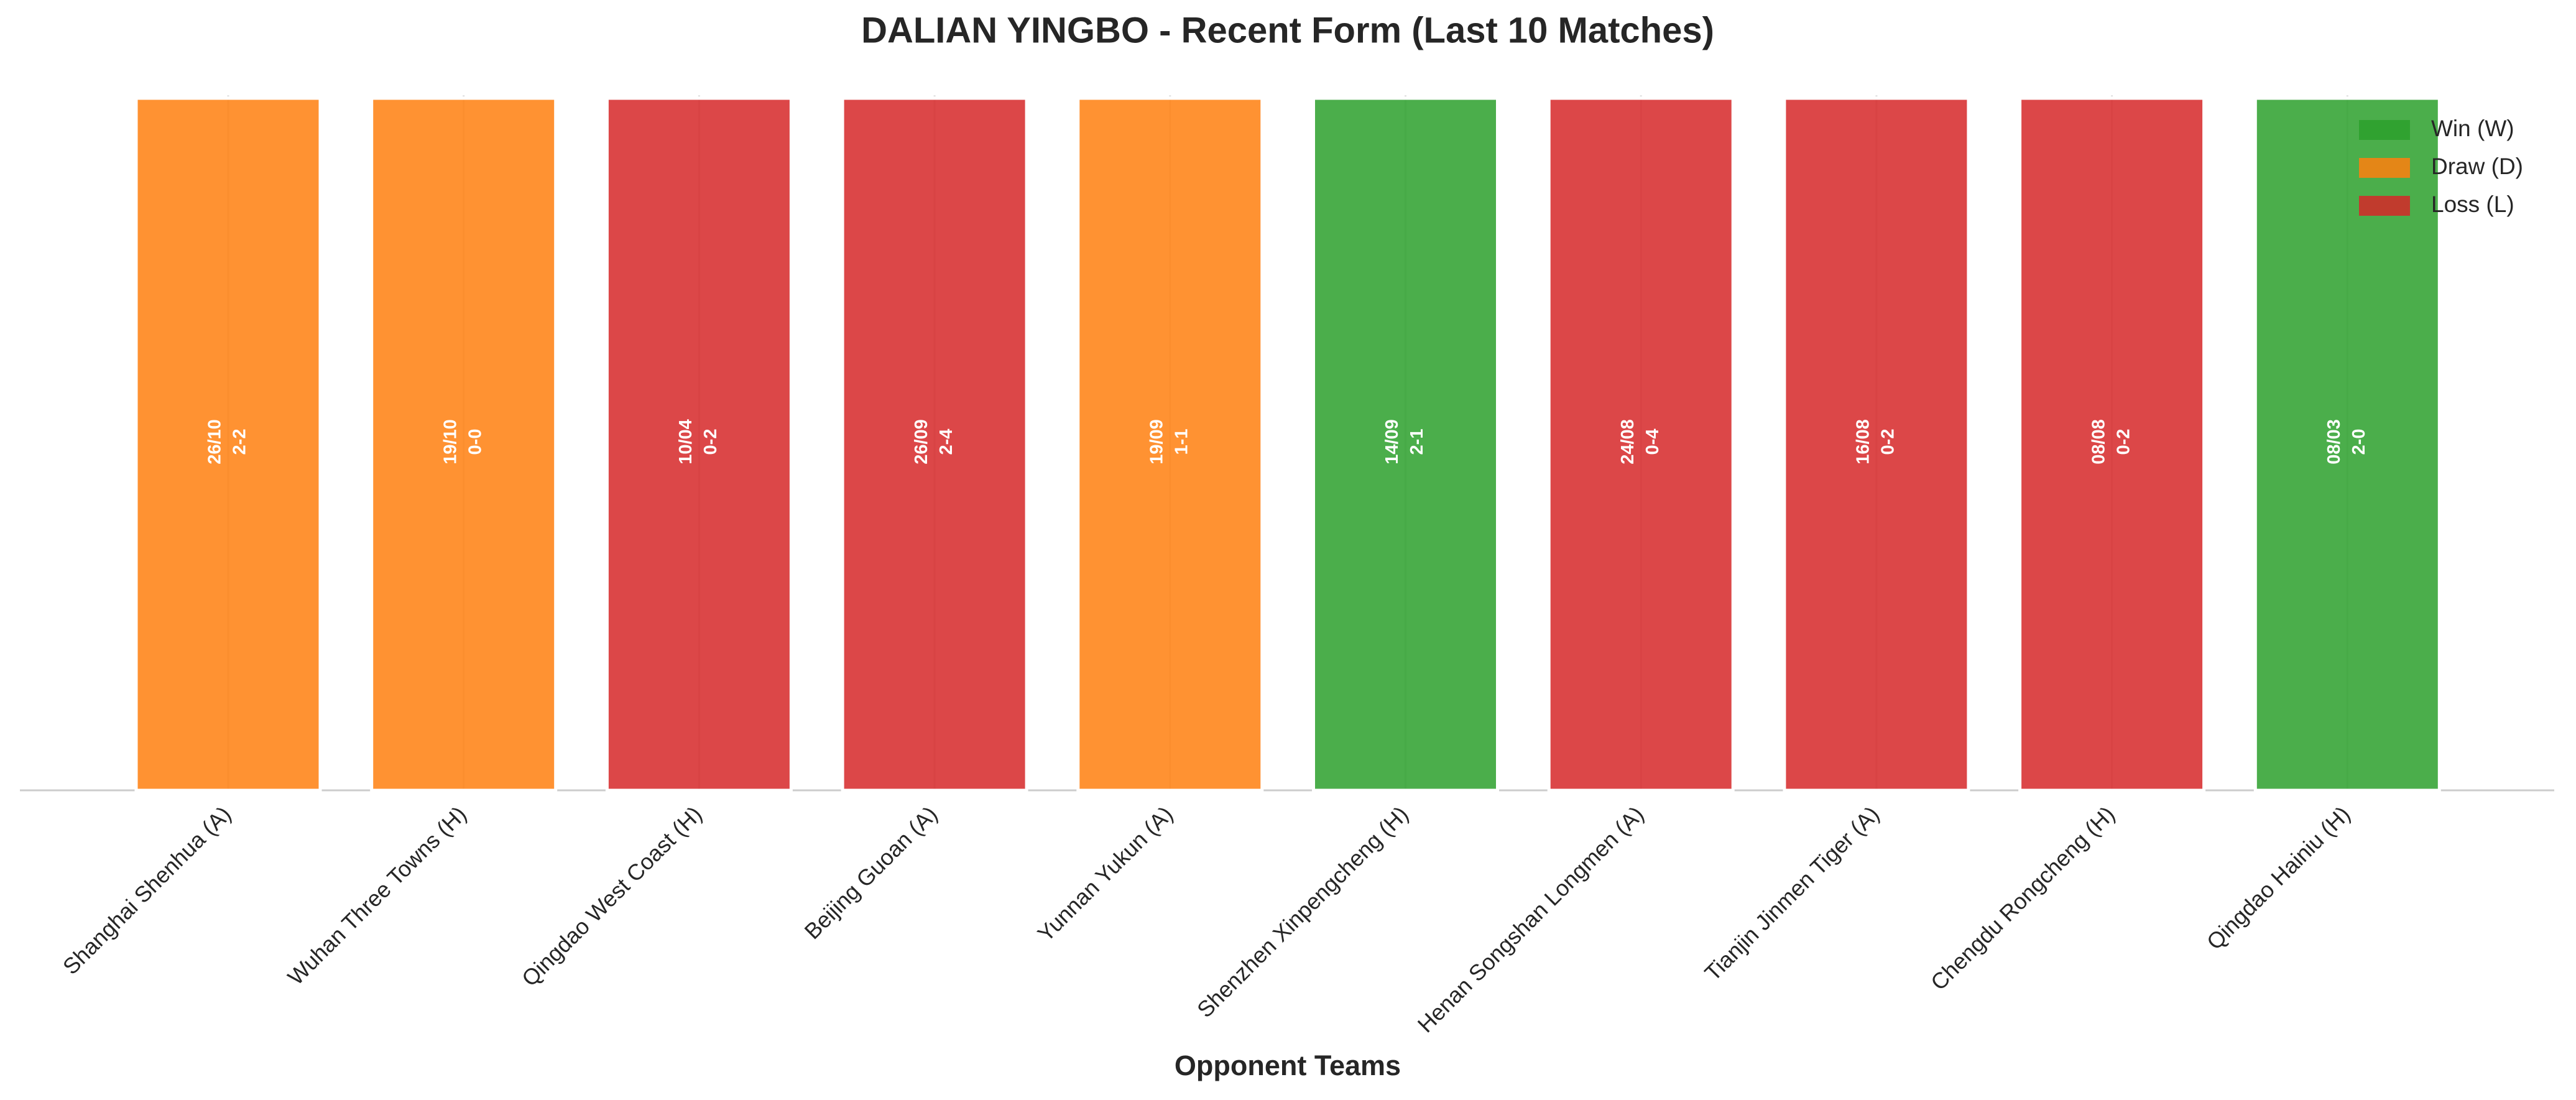  Describe the element at coordinates (147, 890) in the screenshot. I see `x-tick-label: Shanghai Shenhua (A)` at that location.